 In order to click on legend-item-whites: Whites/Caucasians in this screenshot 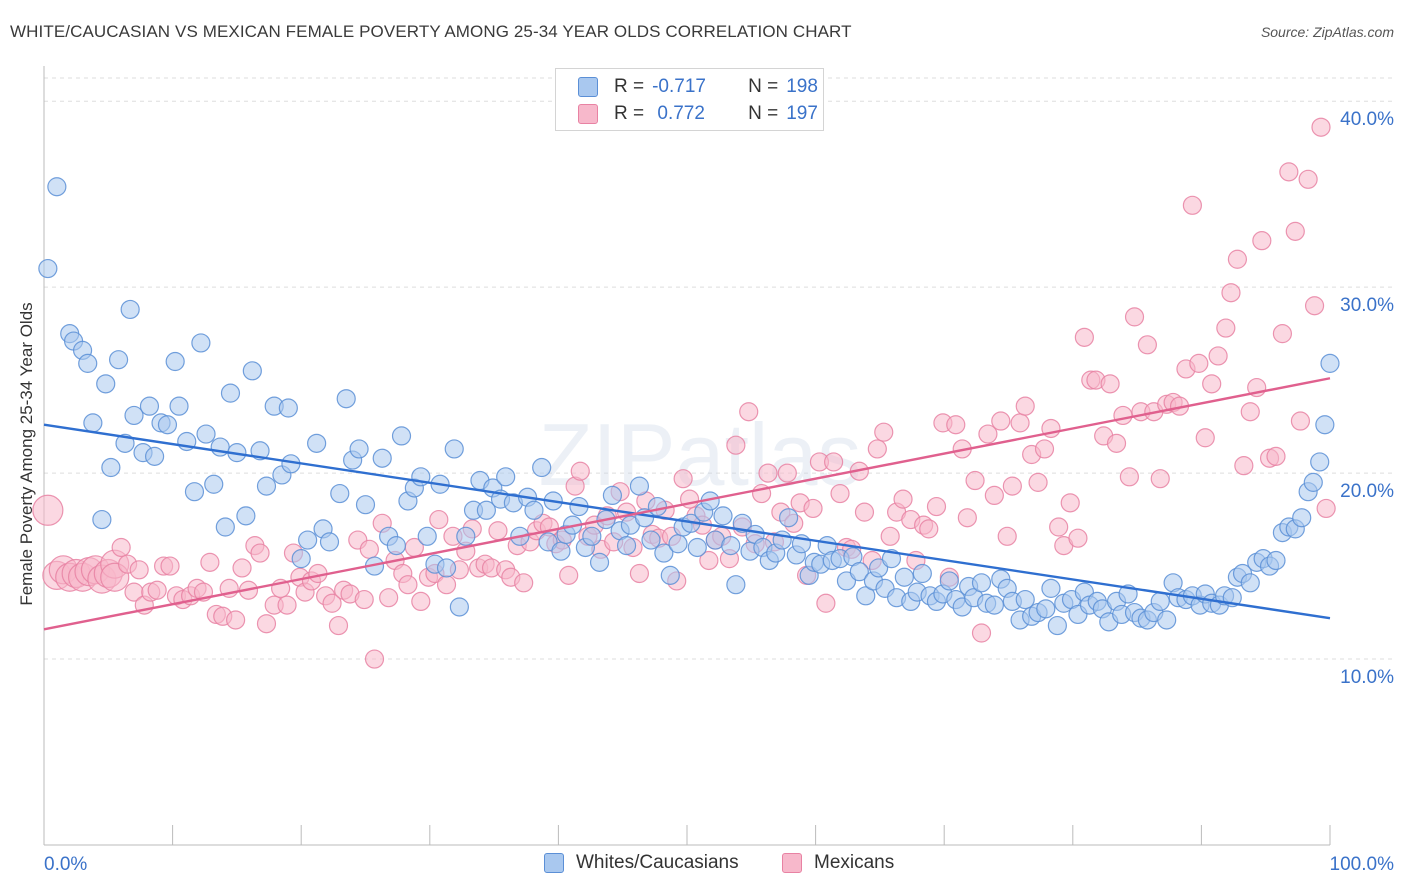, I will do `click(641, 863)`.